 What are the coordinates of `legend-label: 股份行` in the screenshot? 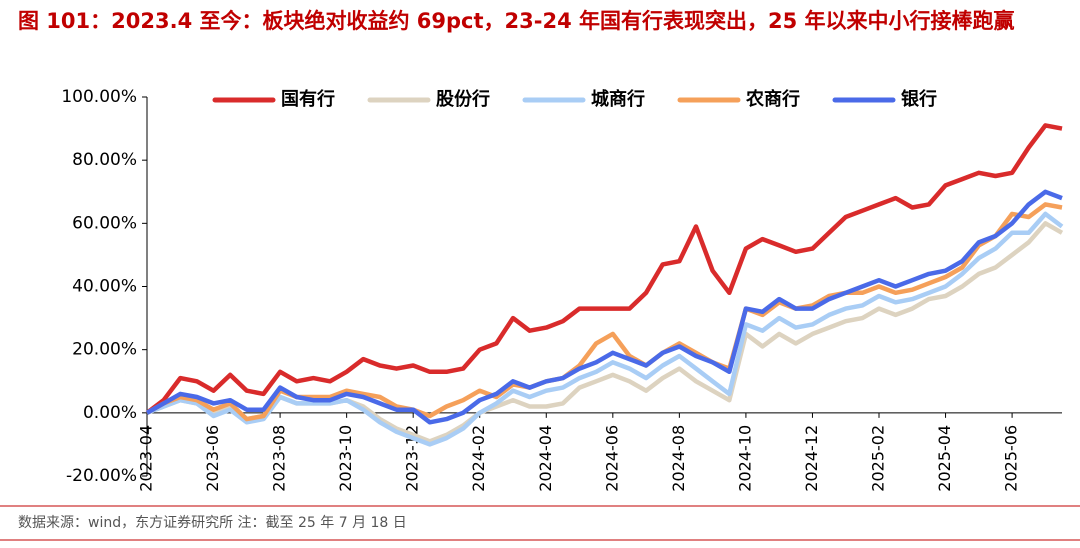 It's located at (462, 99).